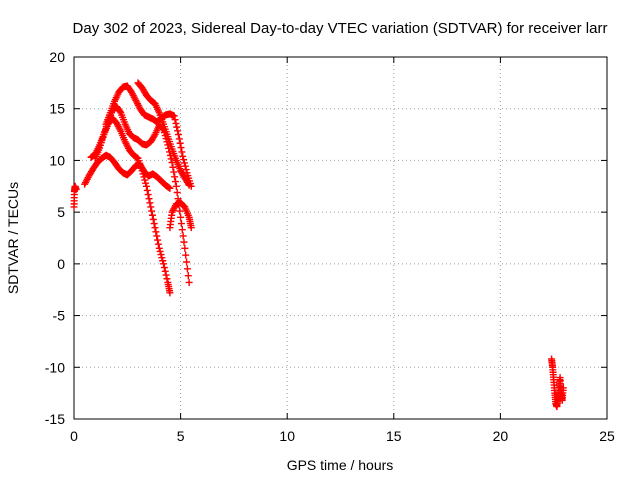  I want to click on x-tick-label: 20, so click(501, 436).